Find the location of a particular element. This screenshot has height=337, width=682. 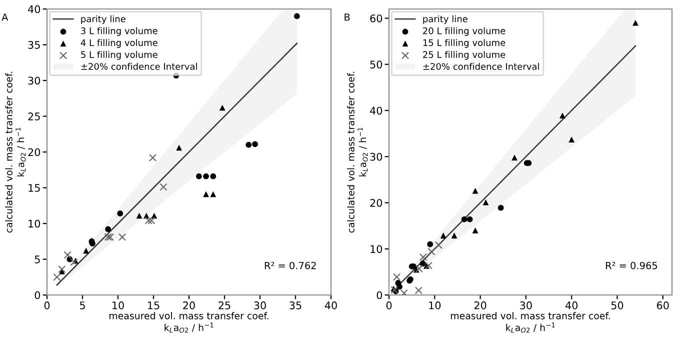

x-tick-label: 15 is located at coordinates (154, 306).